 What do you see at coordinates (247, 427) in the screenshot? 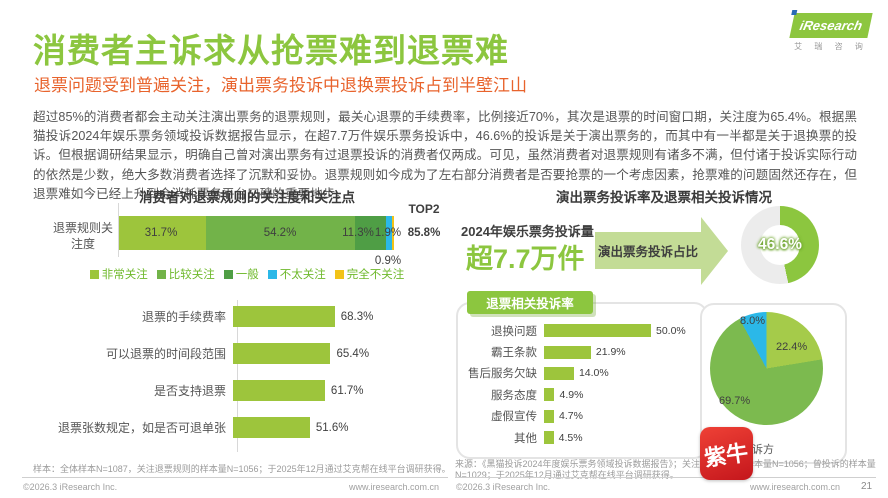
I see `chart-row: 退票张数规定，如是否可退单张 51.6%` at bounding box center [247, 427].